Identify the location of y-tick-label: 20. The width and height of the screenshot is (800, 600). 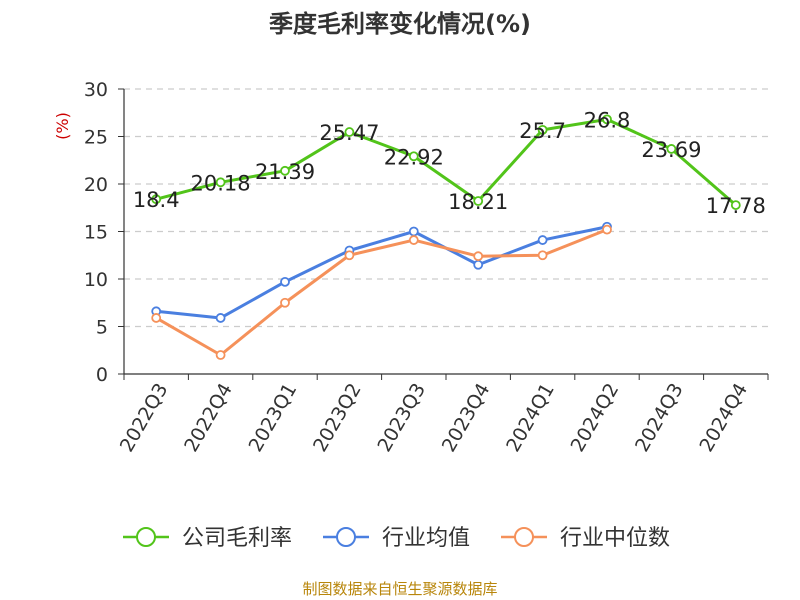
(96, 185).